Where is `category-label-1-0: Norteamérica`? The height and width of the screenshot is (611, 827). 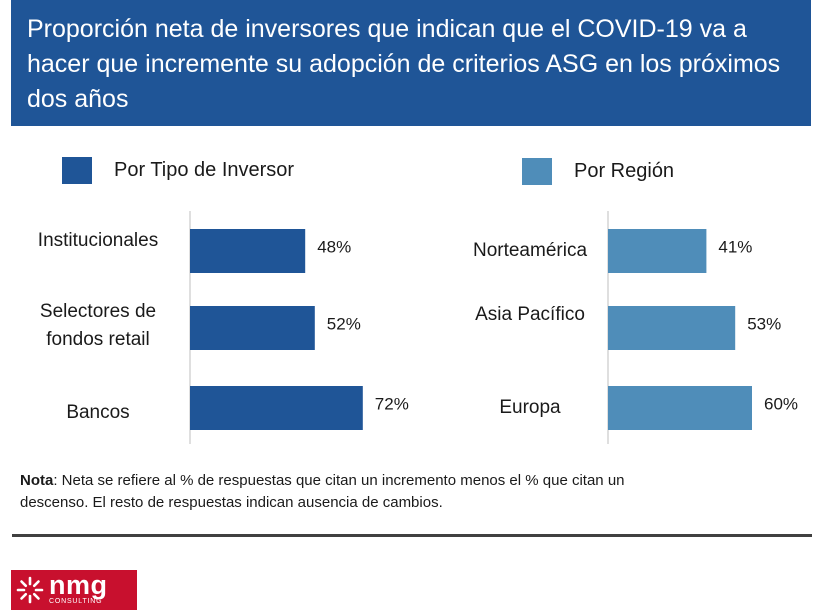 category-label-1-0: Norteamérica is located at coordinates (530, 250).